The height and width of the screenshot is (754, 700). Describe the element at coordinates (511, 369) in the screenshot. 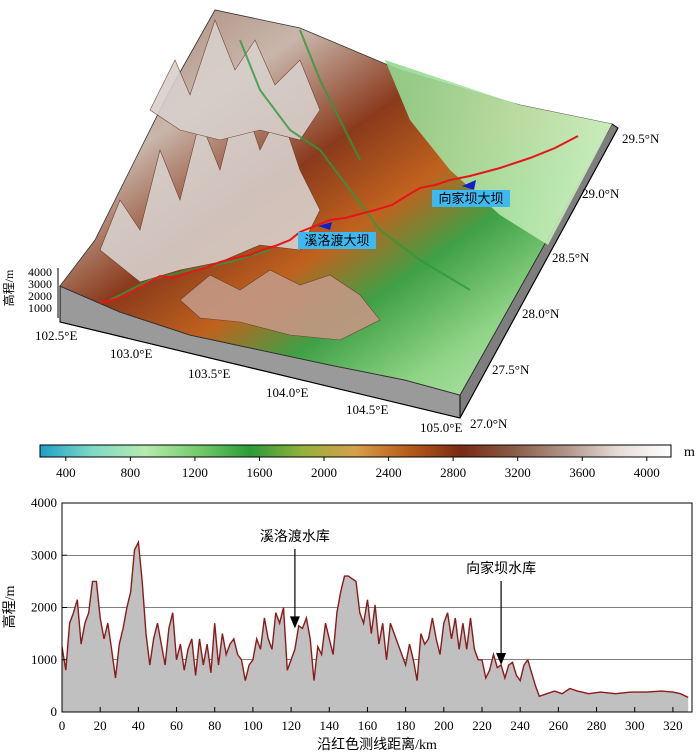

I see `lat-tick-label: 27.5°N` at that location.